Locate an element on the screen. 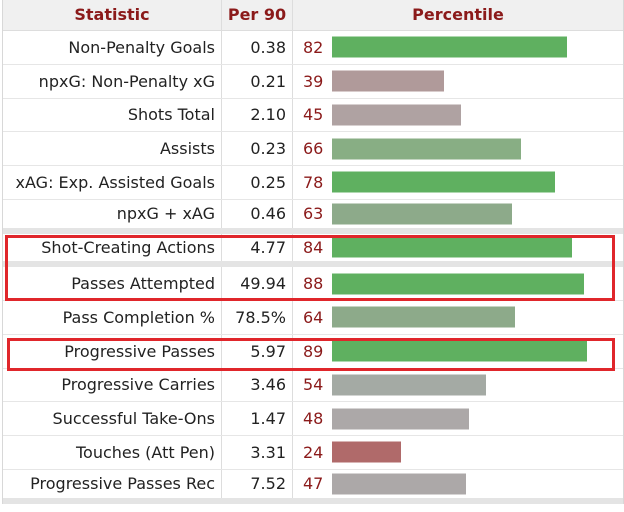 This screenshot has width=624, height=512. table-row: Progressive Passes Rec 7.52 47 is located at coordinates (313, 486).